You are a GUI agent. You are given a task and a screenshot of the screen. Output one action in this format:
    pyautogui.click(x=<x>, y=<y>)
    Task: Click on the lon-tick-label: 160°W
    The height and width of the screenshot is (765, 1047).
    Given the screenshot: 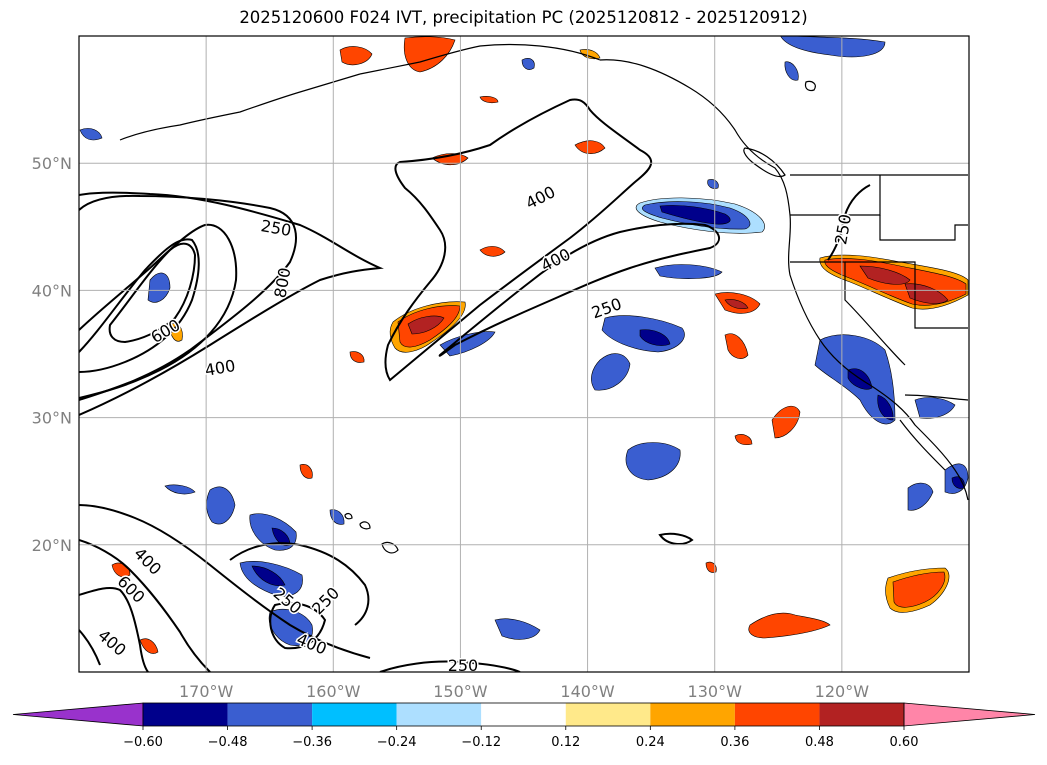 What is the action you would take?
    pyautogui.click(x=333, y=691)
    